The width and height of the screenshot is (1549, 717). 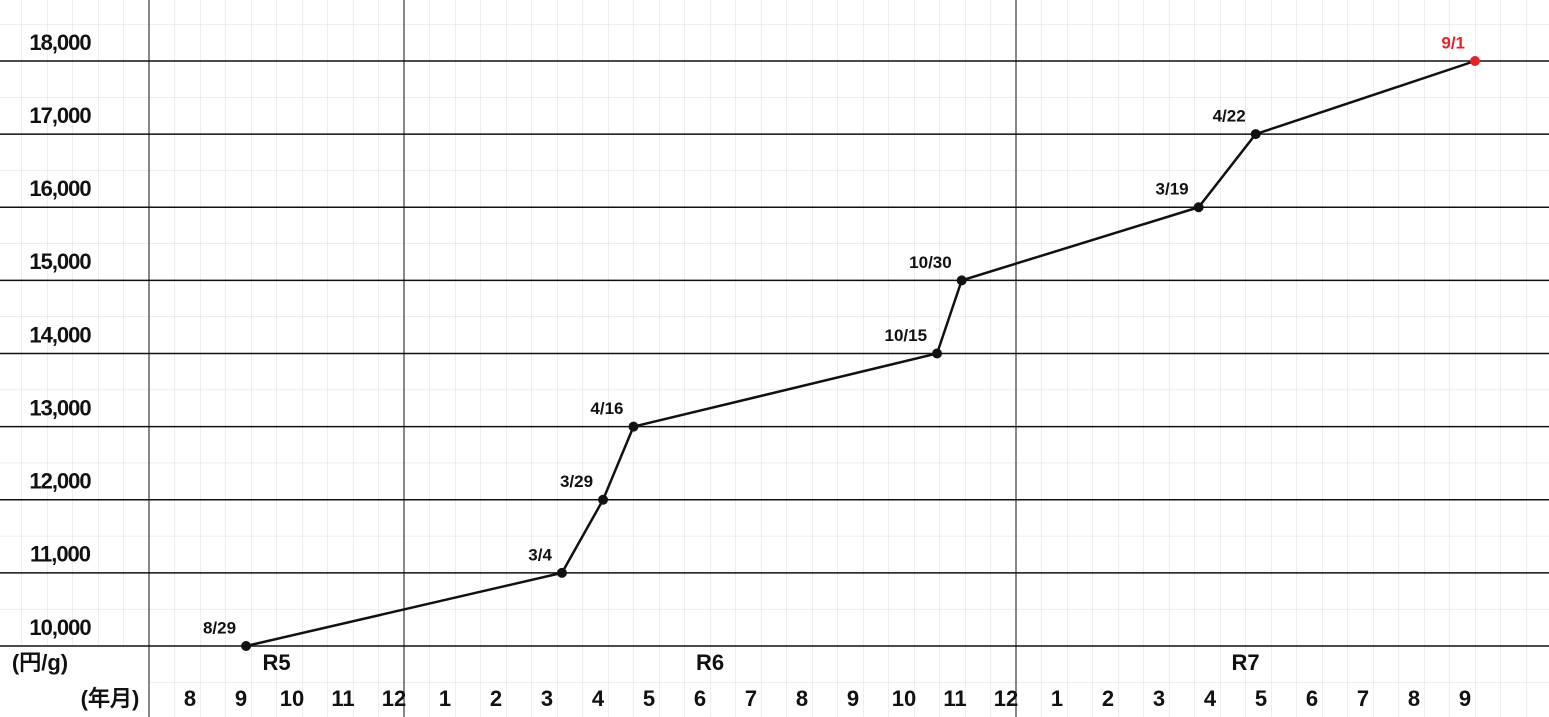 I want to click on y-tick-label: 13,000, so click(x=60, y=407).